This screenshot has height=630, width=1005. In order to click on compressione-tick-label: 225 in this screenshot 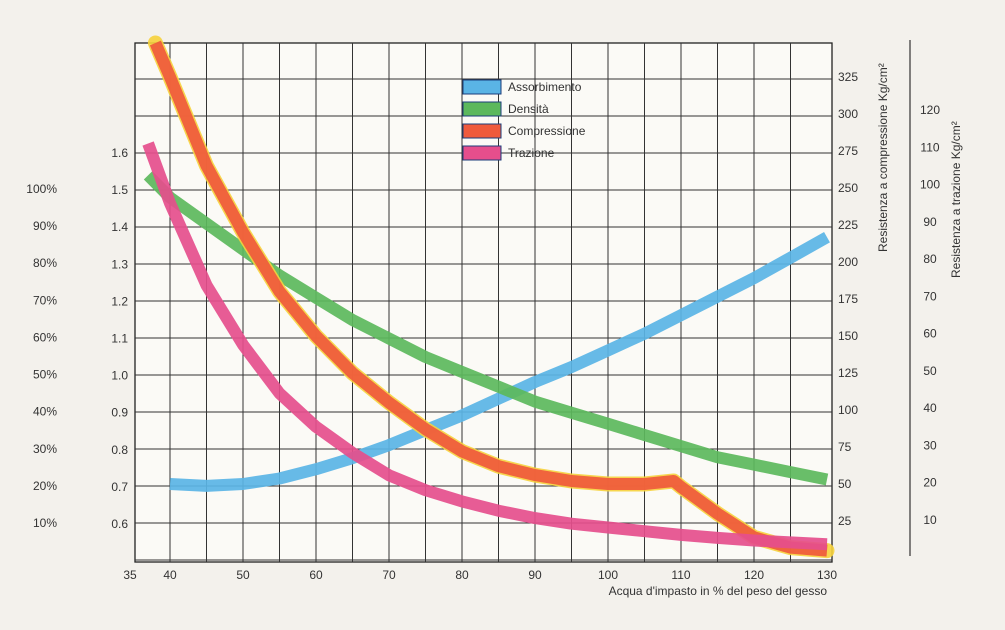, I will do `click(848, 225)`.